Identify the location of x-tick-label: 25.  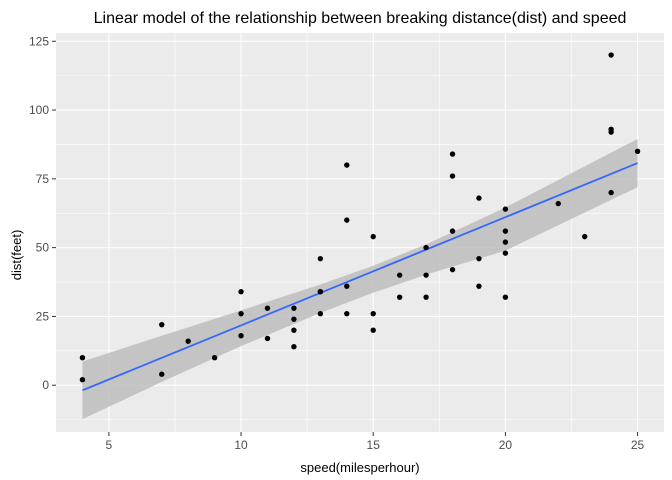
(638, 445).